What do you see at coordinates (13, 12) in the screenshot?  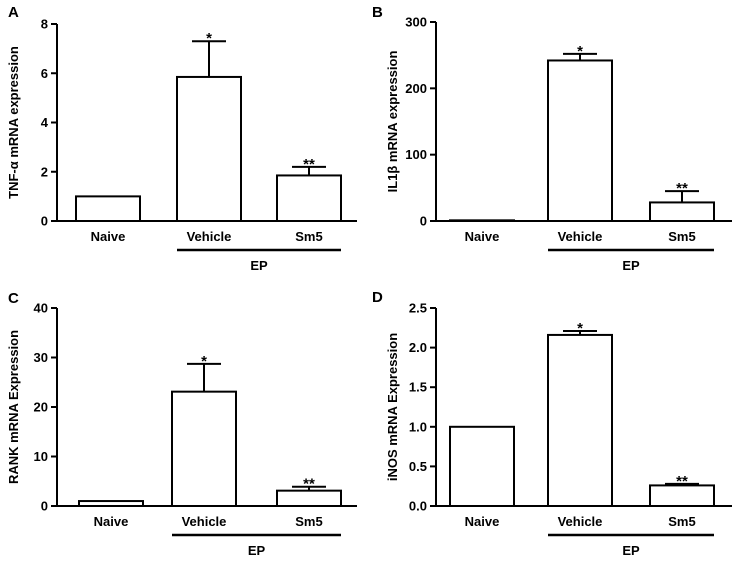 I see `panel-label: A` at bounding box center [13, 12].